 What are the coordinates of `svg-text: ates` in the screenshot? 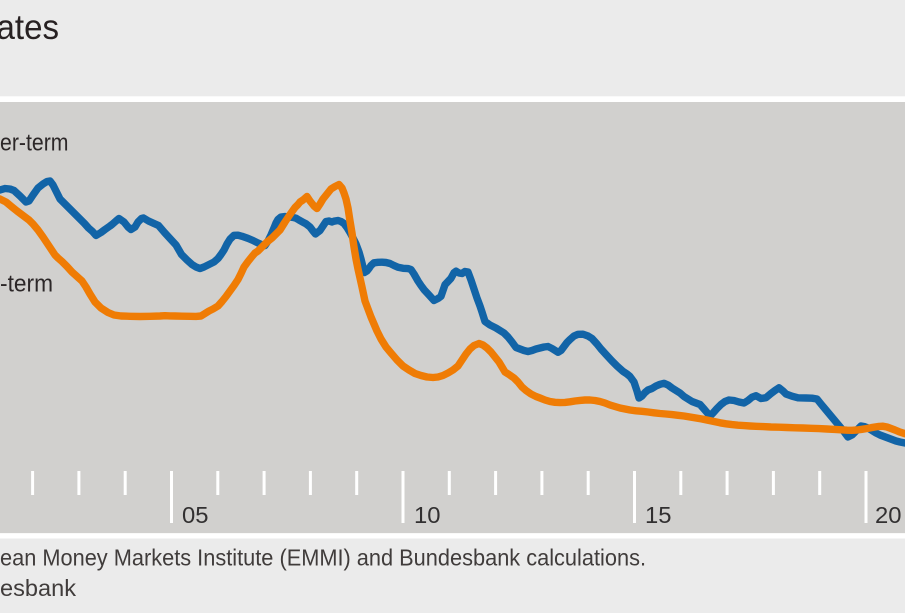 It's located at (29, 27).